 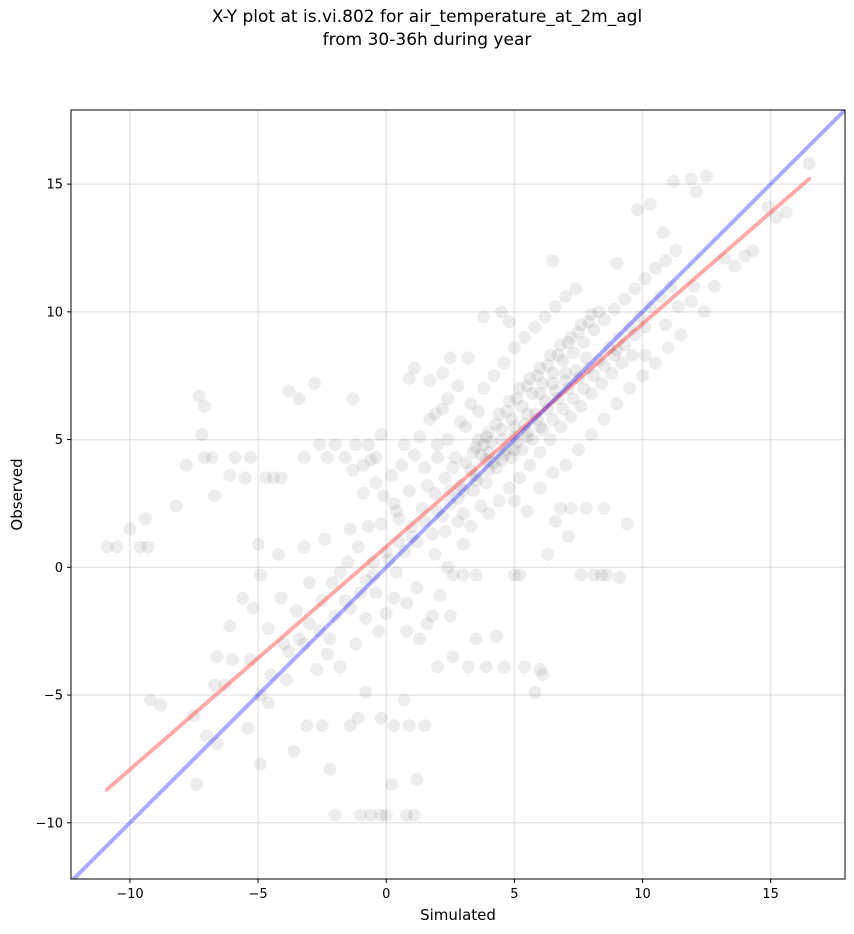 What do you see at coordinates (642, 894) in the screenshot?
I see `x-tick-label: 10` at bounding box center [642, 894].